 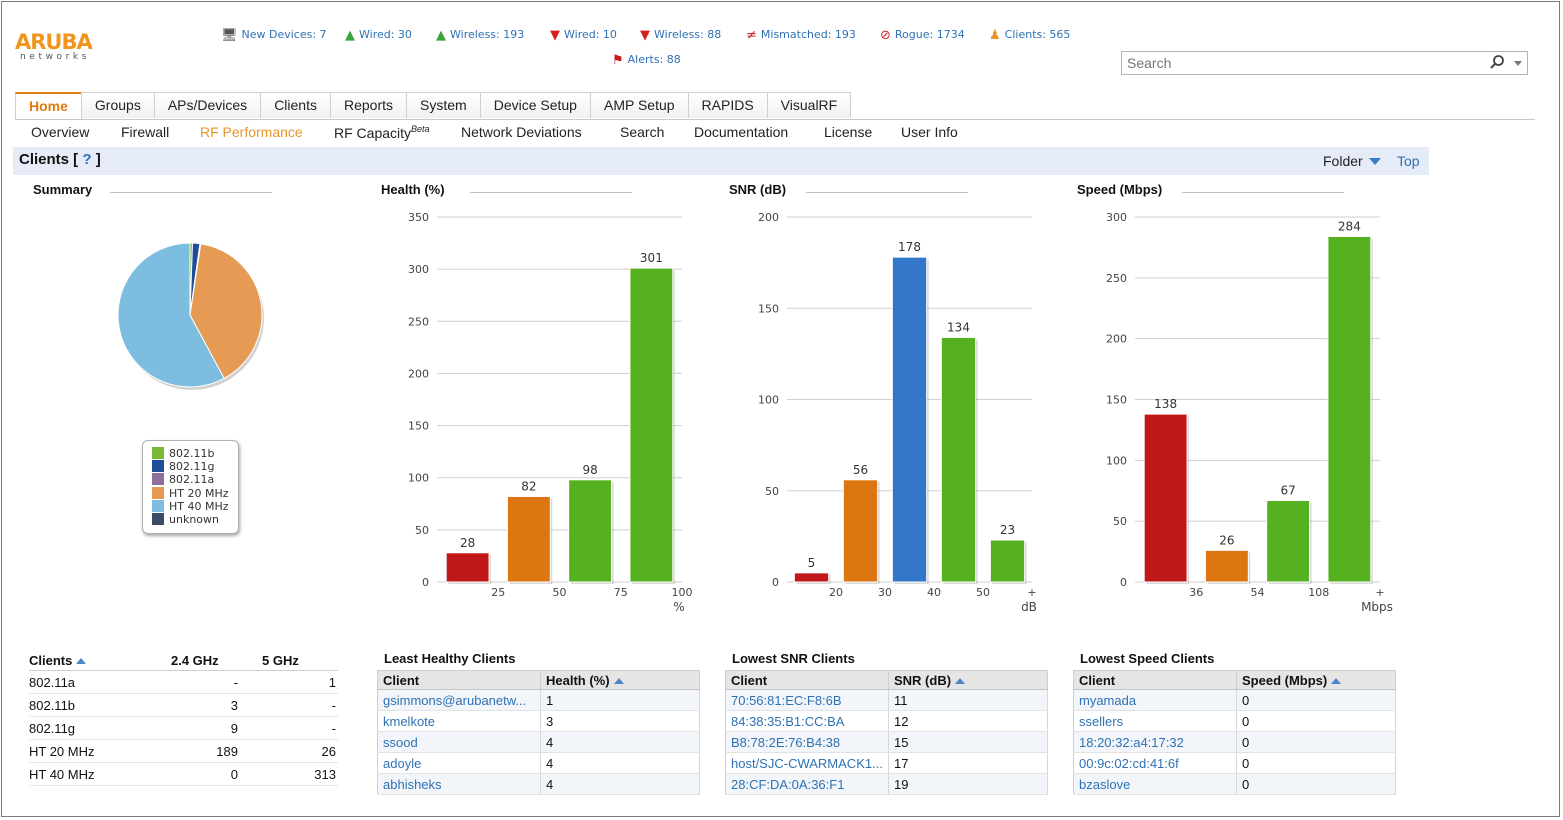 What do you see at coordinates (1349, 226) in the screenshot?
I see `bar-value-label: 284` at bounding box center [1349, 226].